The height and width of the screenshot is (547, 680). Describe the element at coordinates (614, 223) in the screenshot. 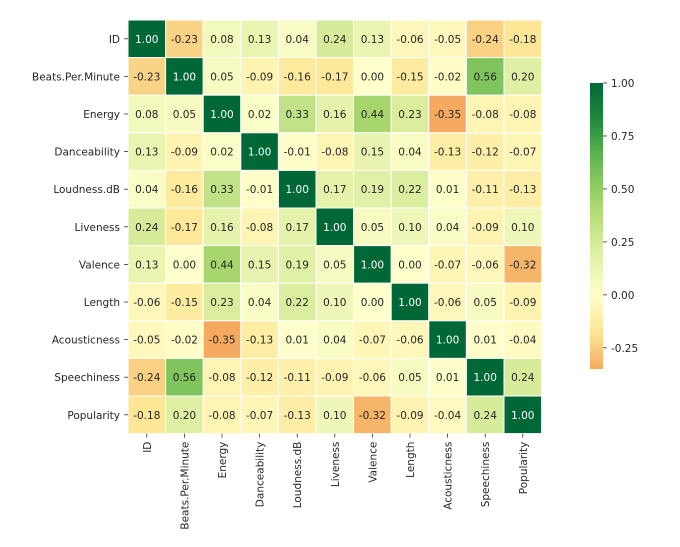

I see `heatmap-colorbar: 1.00 0.75 0.50 0.25 0.00 -0.25` at that location.